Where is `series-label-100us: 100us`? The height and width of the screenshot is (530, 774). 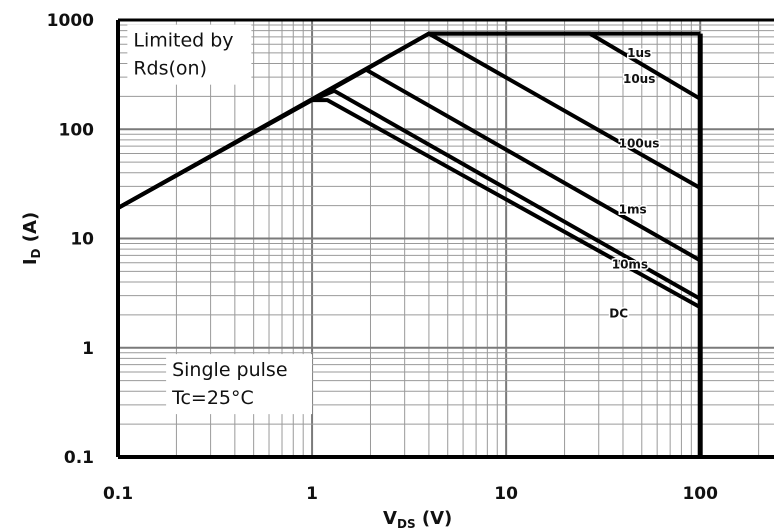 series-label-100us: 100us is located at coordinates (639, 144).